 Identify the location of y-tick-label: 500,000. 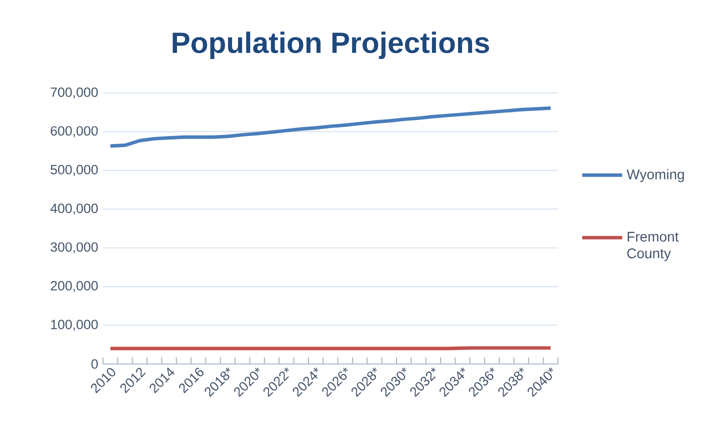
(74, 170).